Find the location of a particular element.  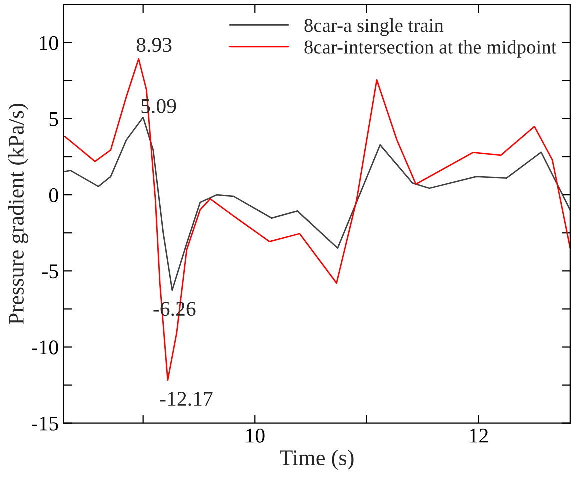

y-axis-title: Pressure gradient (kPa/s) is located at coordinates (18, 214).